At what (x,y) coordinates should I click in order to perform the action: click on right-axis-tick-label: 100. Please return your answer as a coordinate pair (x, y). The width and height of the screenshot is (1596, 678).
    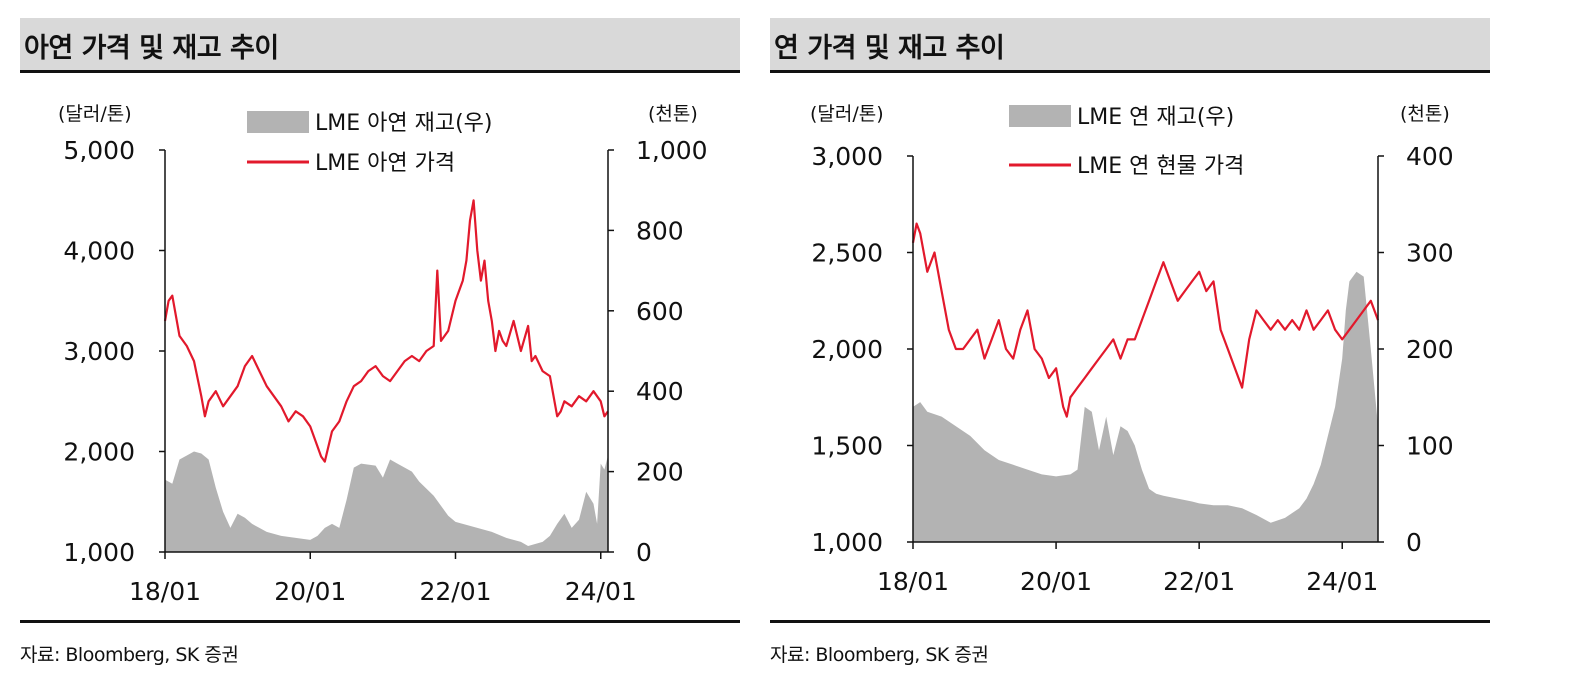
    Looking at the image, I should click on (1430, 446).